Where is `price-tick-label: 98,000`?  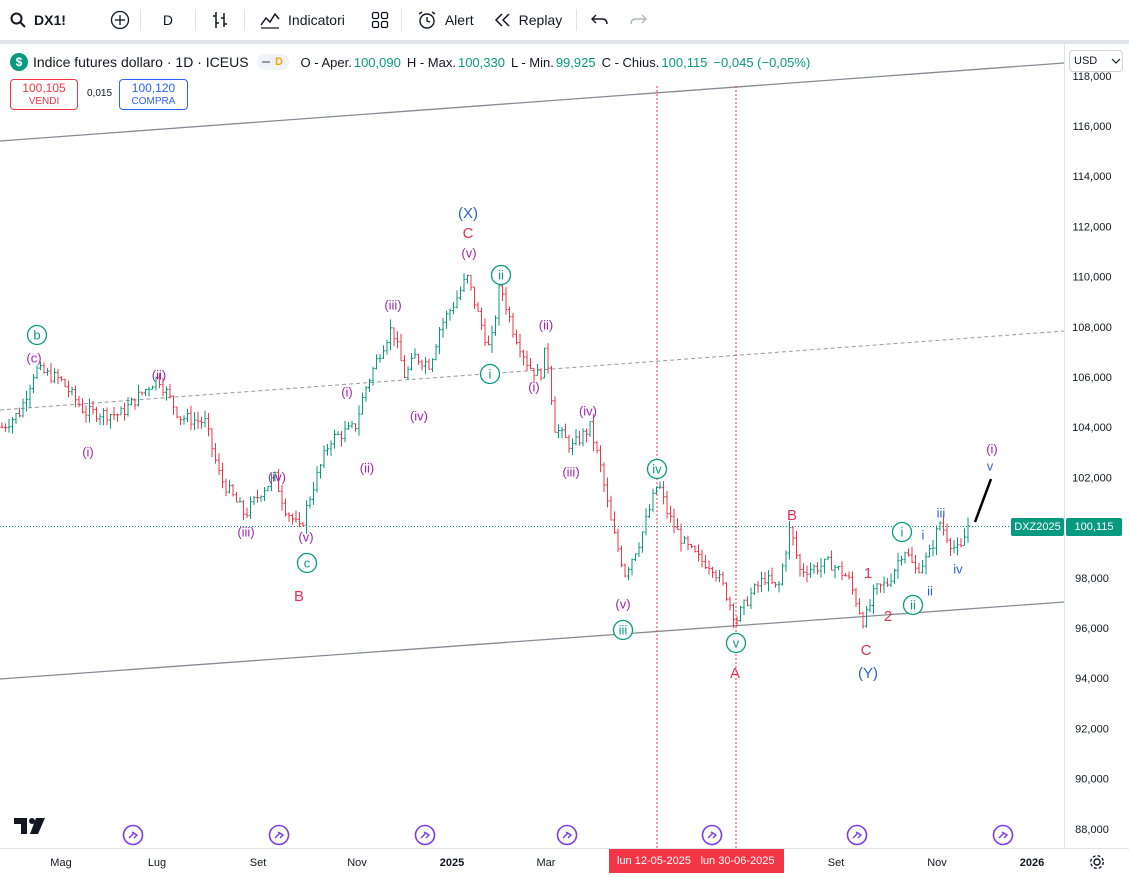 price-tick-label: 98,000 is located at coordinates (1092, 579).